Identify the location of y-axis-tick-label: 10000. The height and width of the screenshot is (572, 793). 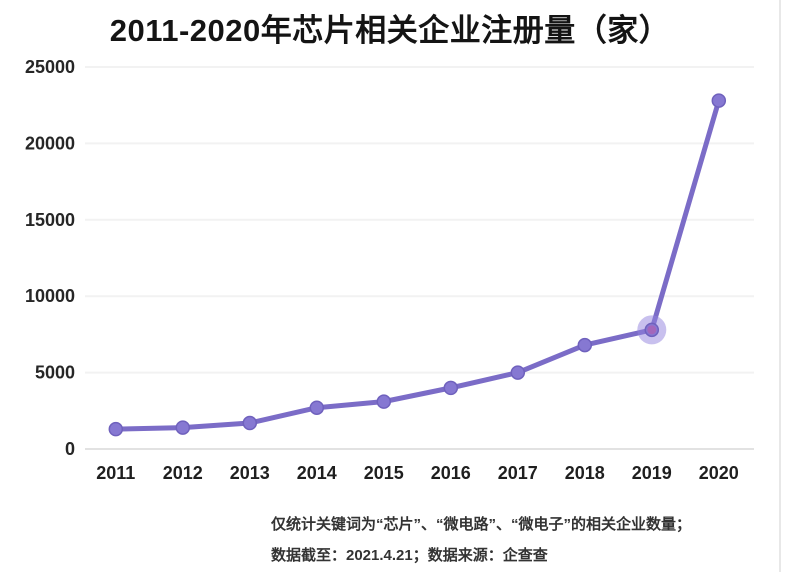
(50, 296).